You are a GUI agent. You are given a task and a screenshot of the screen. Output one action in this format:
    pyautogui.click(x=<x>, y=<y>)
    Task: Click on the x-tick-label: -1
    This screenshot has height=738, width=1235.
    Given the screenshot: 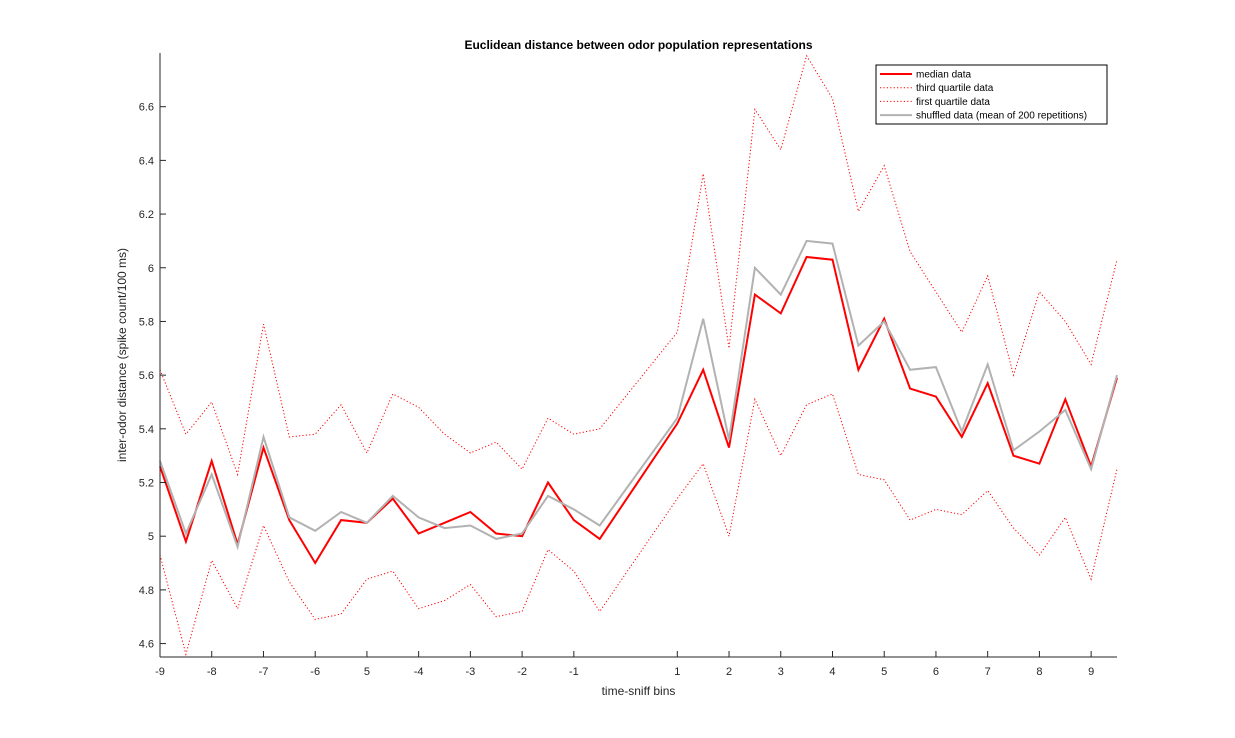 What is the action you would take?
    pyautogui.click(x=574, y=672)
    